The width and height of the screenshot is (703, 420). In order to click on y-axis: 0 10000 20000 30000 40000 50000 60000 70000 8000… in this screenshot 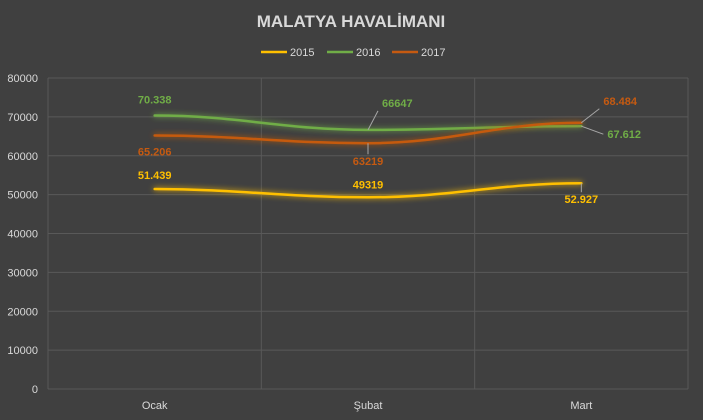, I will do `click(22, 234)`.